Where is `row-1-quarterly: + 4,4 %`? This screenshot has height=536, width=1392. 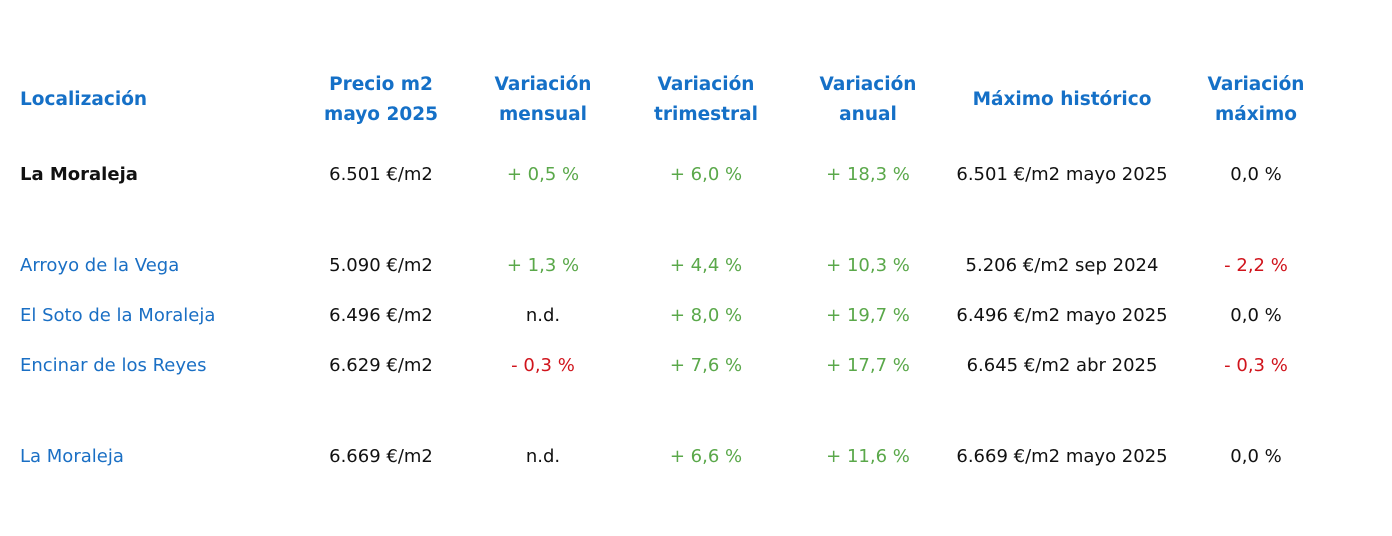
row-1-quarterly: + 4,4 % is located at coordinates (706, 265).